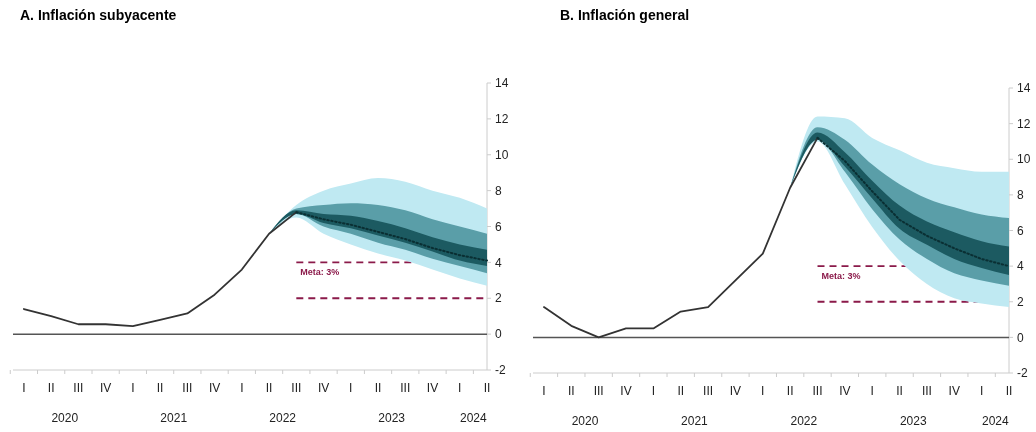  Describe the element at coordinates (625, 15) in the screenshot. I see `chart-title: B. Inflación general` at that location.